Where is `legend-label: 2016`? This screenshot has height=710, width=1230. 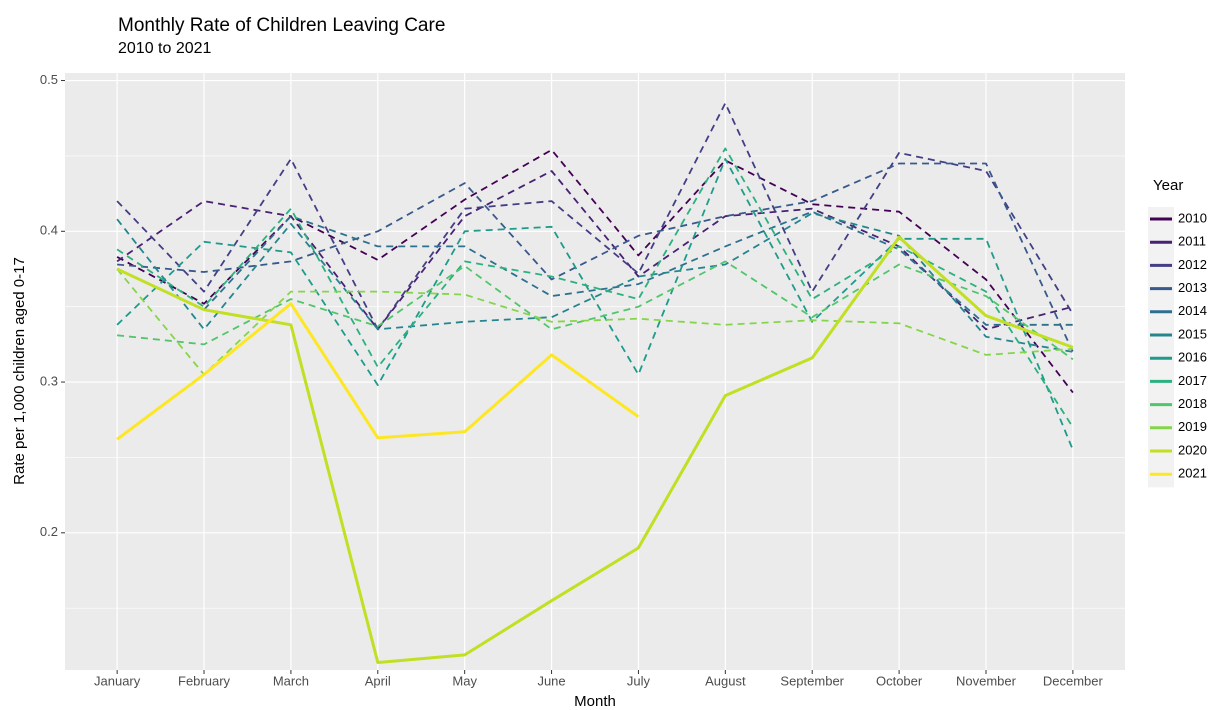
legend-label: 2016 is located at coordinates (1192, 357).